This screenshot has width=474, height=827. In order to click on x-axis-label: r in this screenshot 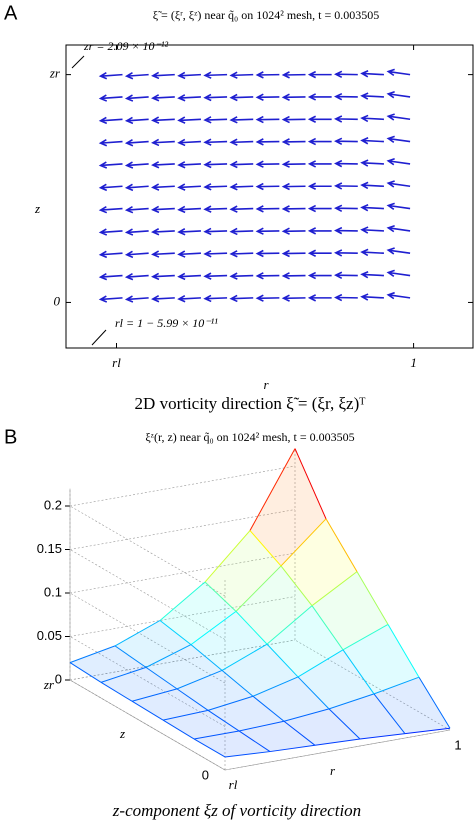, I will do `click(333, 770)`.